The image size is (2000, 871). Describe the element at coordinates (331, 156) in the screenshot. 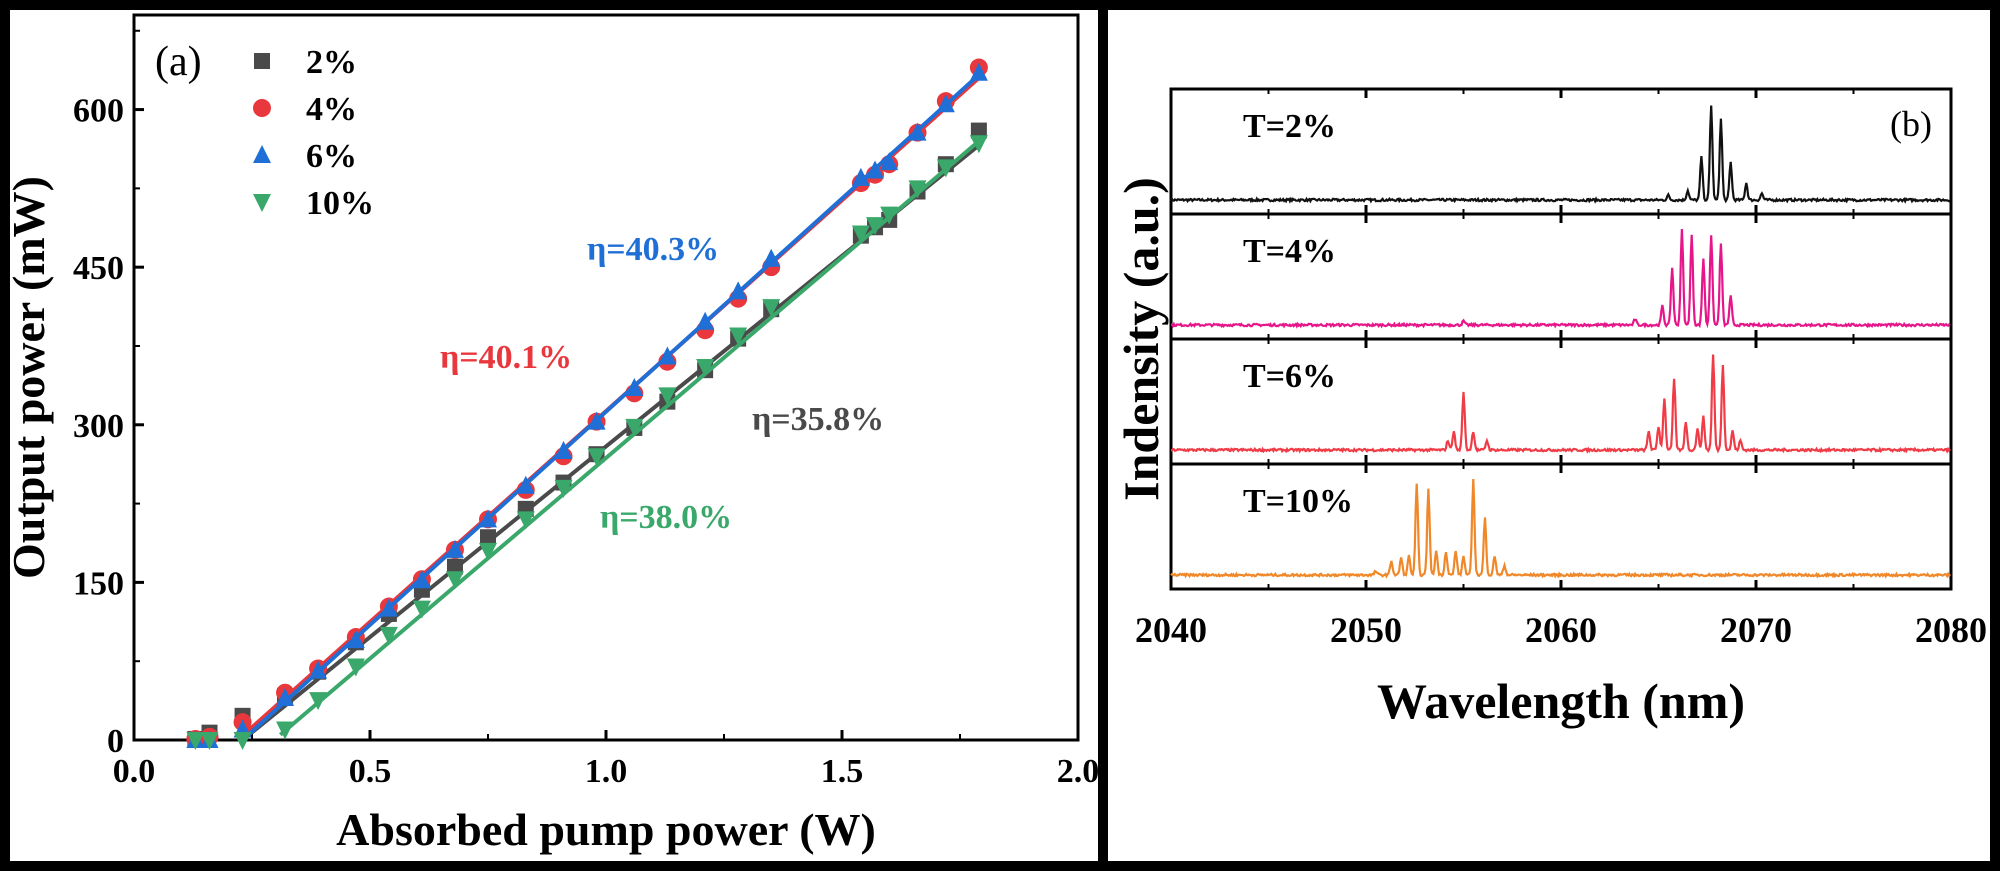

I see `legend-label: 6%` at that location.